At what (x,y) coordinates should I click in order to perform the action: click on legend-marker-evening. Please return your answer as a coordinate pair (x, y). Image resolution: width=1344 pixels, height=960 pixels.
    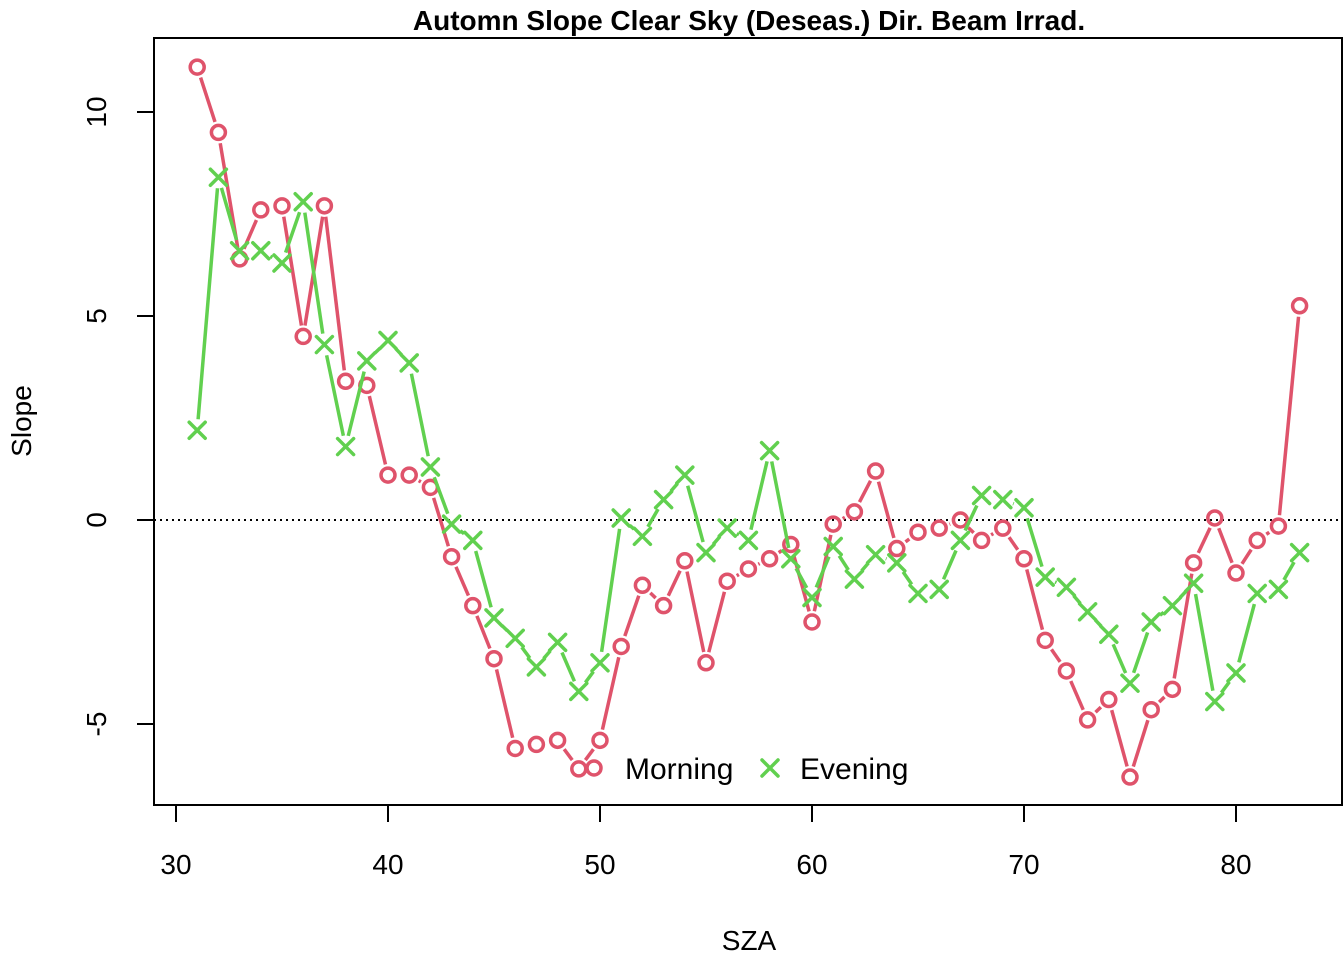
    Looking at the image, I should click on (770, 768).